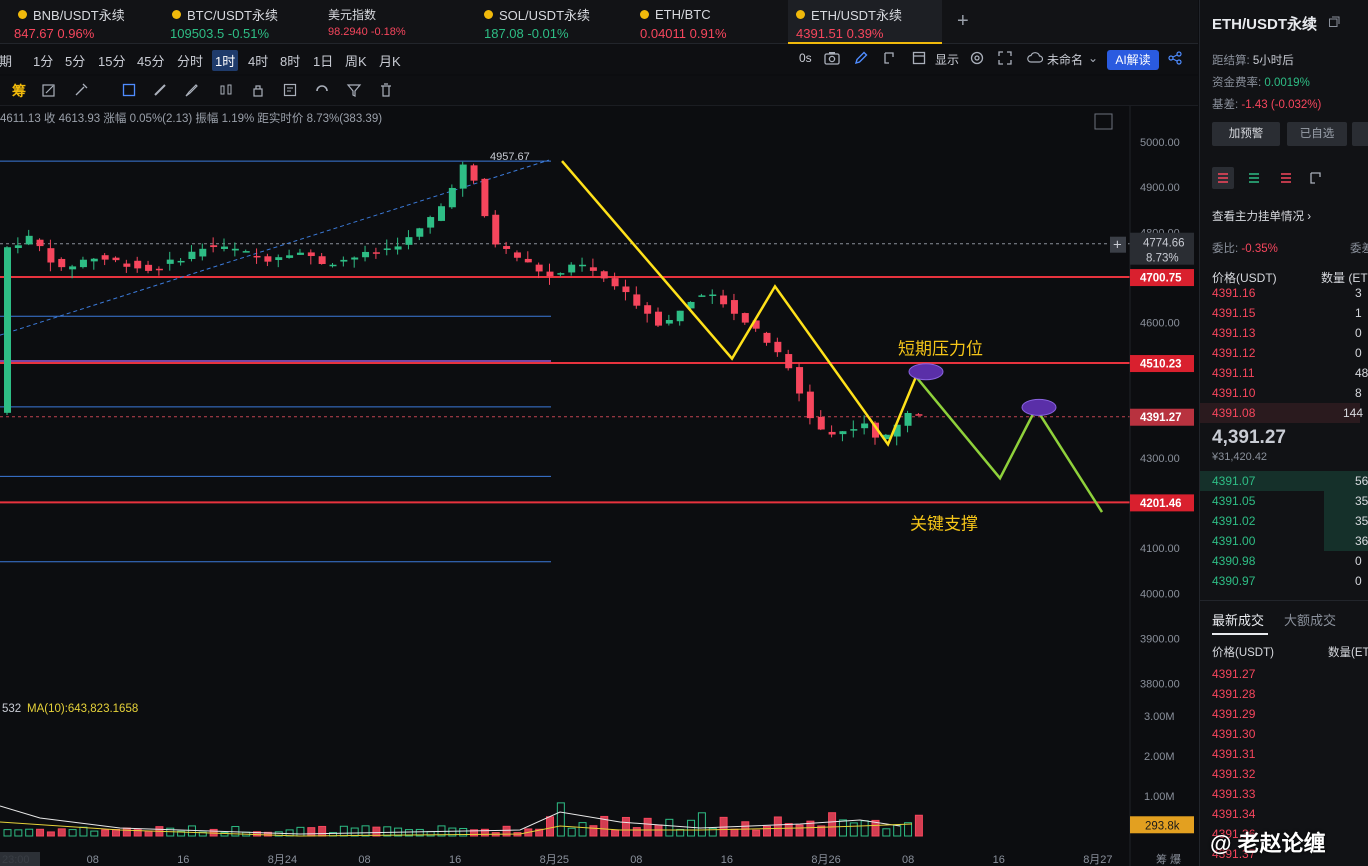 The height and width of the screenshot is (866, 1368). I want to click on fullscreen-icon, so click(1005, 59).